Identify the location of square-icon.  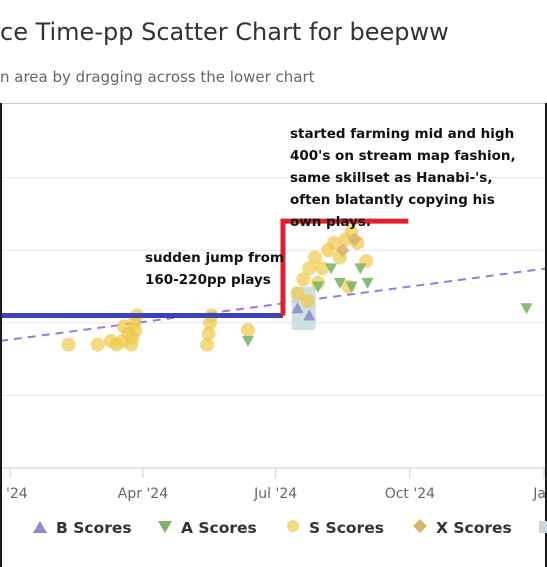
(542, 528).